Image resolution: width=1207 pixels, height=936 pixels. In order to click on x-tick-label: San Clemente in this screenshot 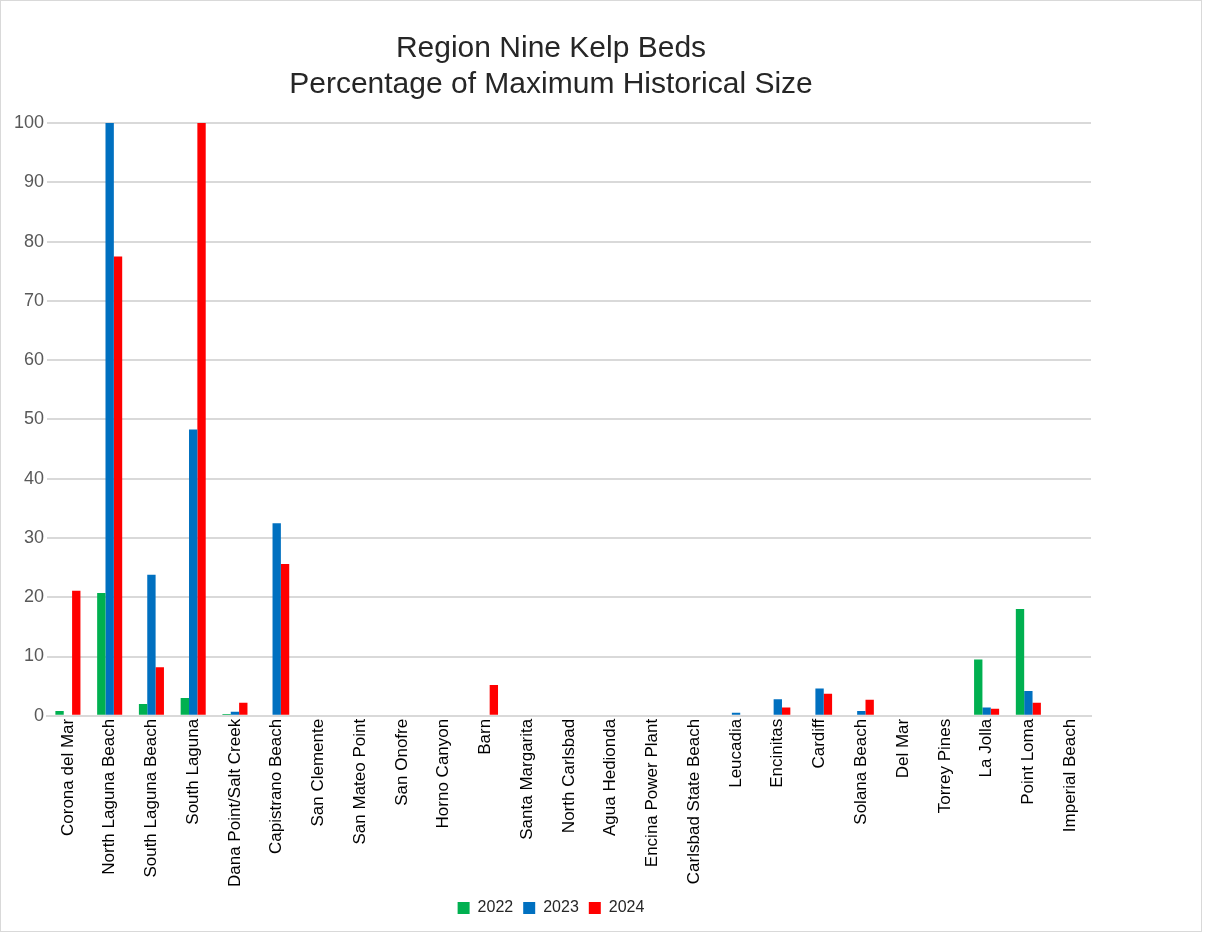, I will do `click(318, 772)`.